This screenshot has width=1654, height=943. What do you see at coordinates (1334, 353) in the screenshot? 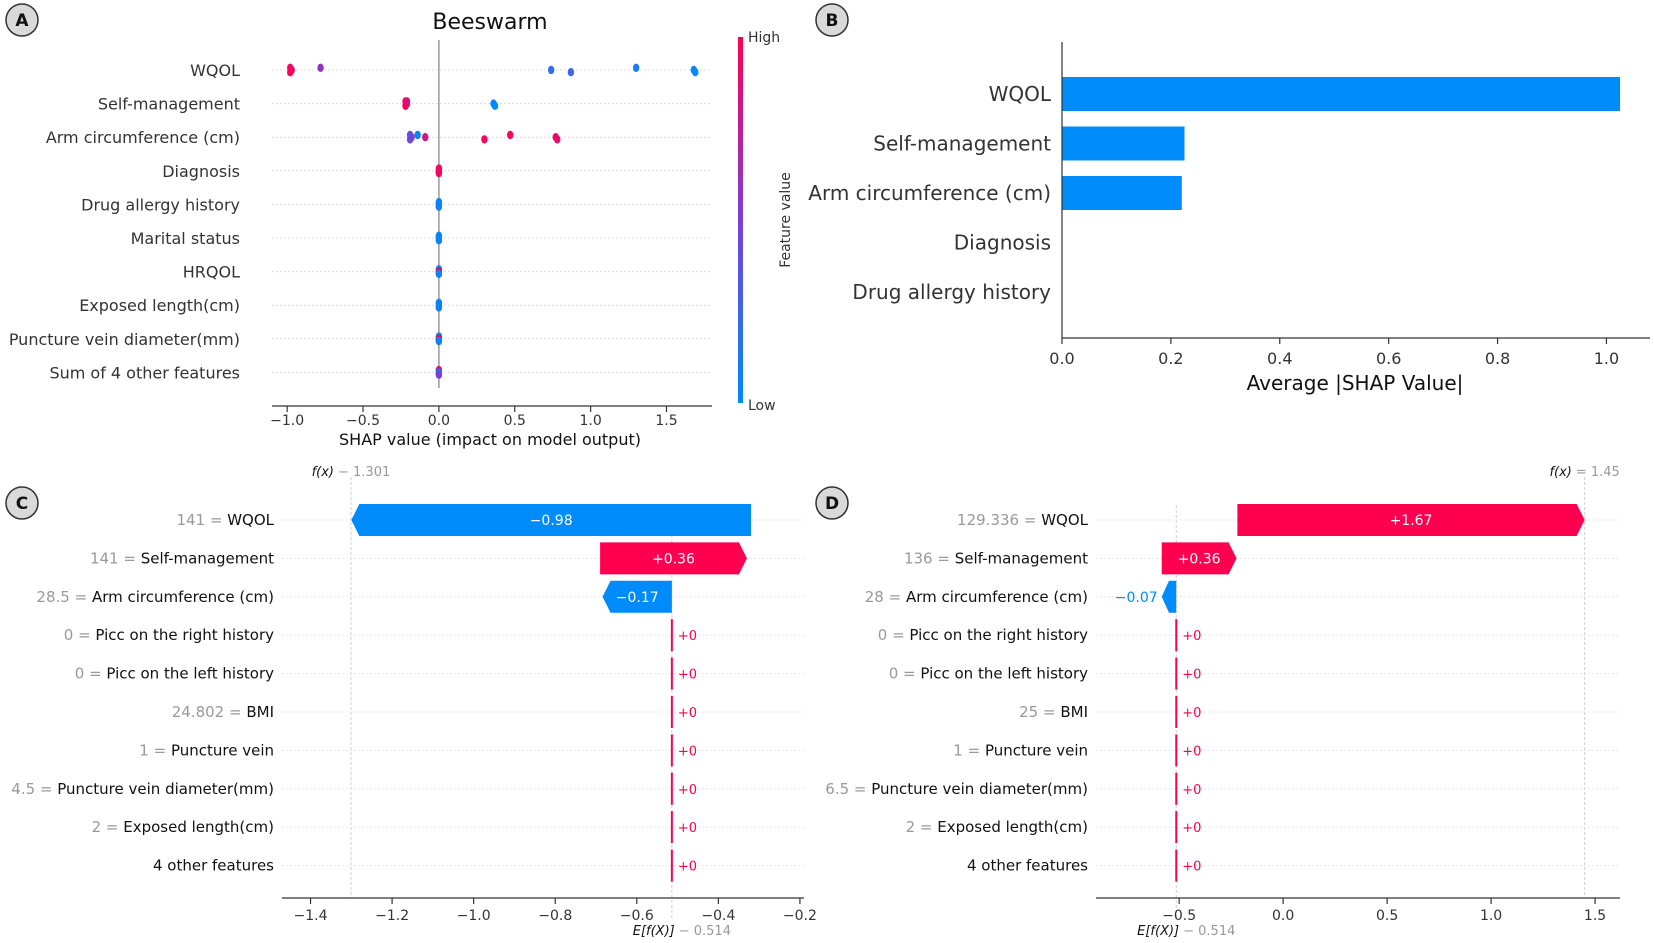
I see `mean-shap-x-ticks: 0.0 0.2 0.4 0.6 0.8 1.0` at bounding box center [1334, 353].